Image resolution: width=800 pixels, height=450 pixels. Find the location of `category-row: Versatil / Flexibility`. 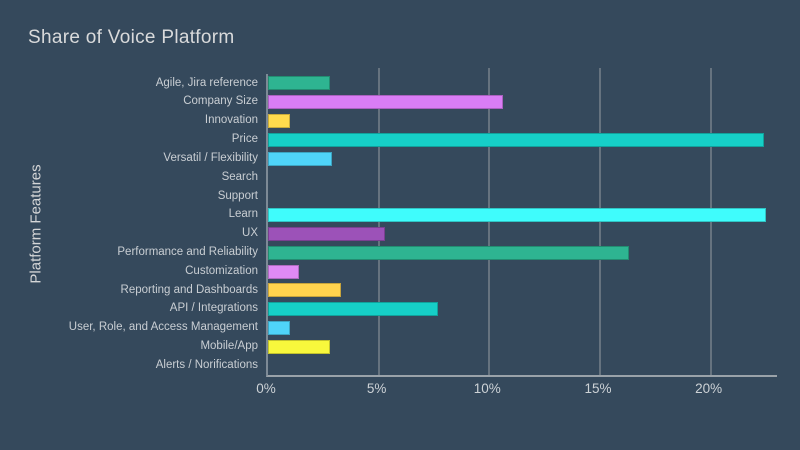

category-row: Versatil / Flexibility is located at coordinates (388, 158).